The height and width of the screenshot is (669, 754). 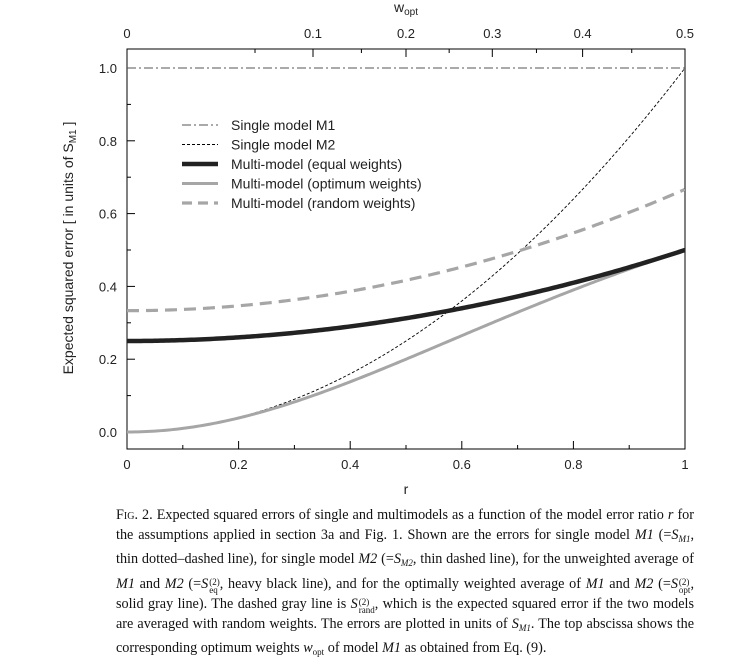 I want to click on caption-text: of model, so click(x=353, y=648).